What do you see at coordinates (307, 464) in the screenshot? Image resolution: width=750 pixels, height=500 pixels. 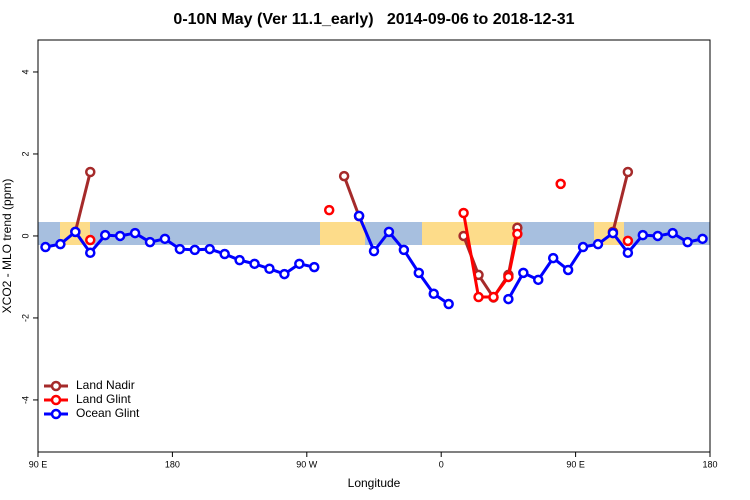 I see `x-tick-label: 90 W` at bounding box center [307, 464].